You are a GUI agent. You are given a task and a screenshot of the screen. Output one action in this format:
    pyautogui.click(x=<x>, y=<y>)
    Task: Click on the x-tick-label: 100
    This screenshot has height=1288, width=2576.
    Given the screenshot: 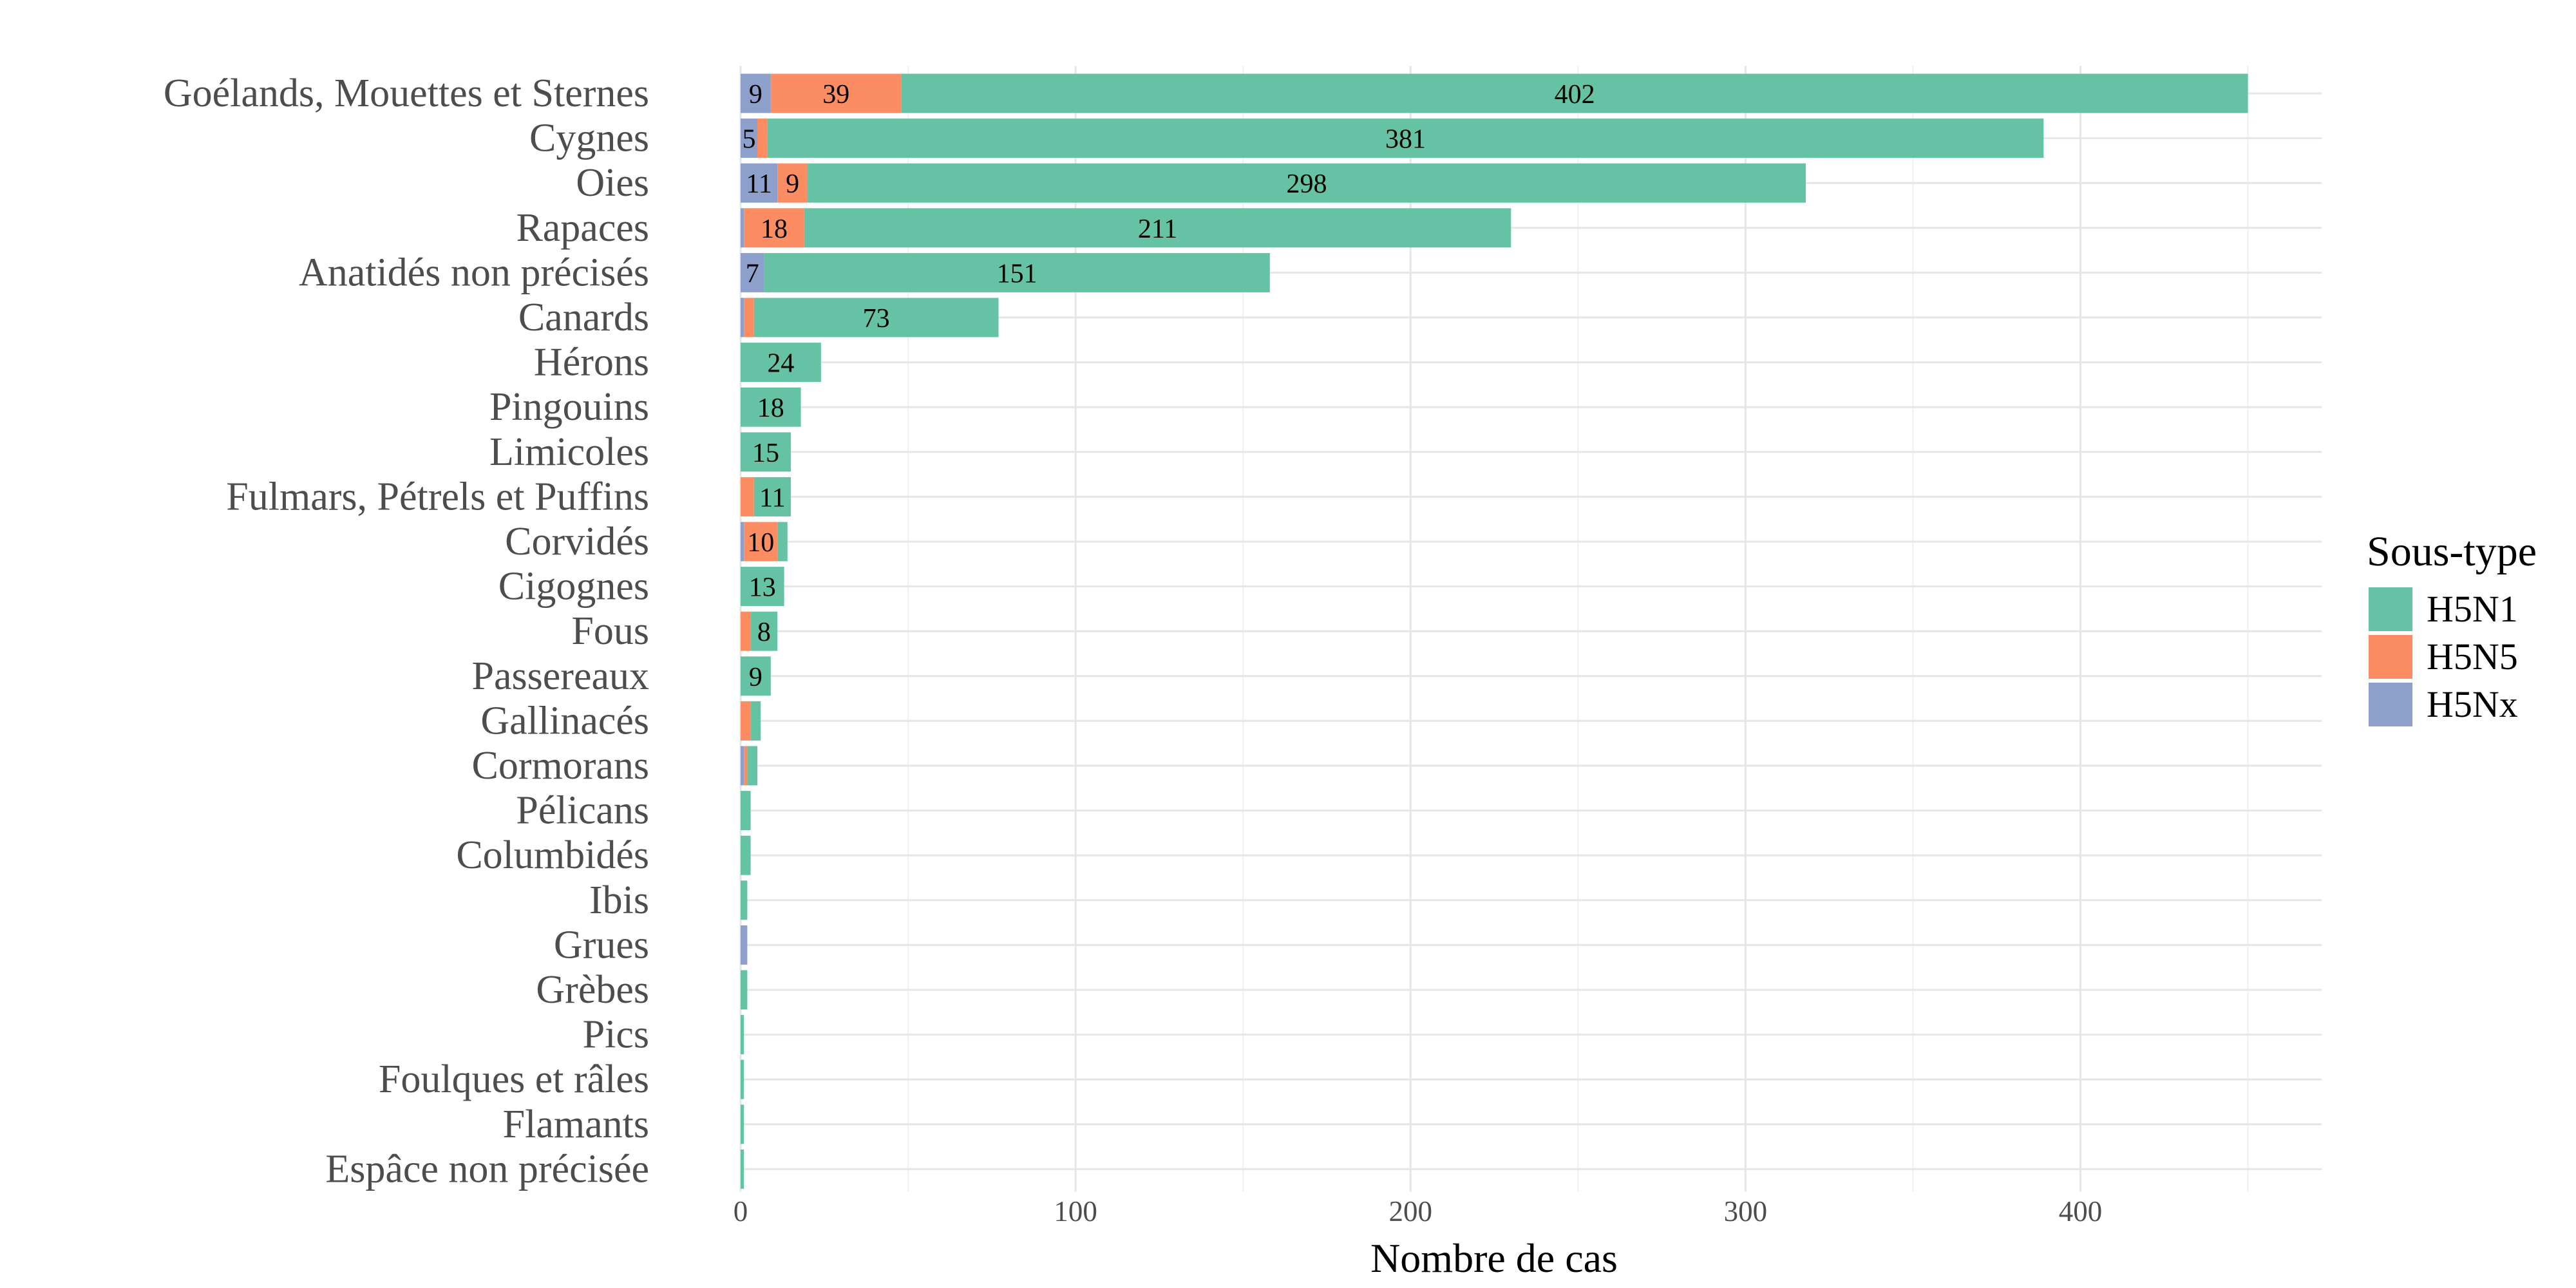 What is the action you would take?
    pyautogui.click(x=1075, y=1211)
    